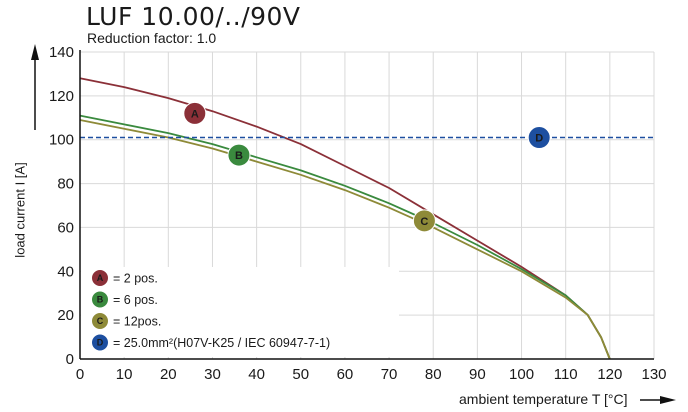  I want to click on chart-marker-a-circle, so click(195, 113).